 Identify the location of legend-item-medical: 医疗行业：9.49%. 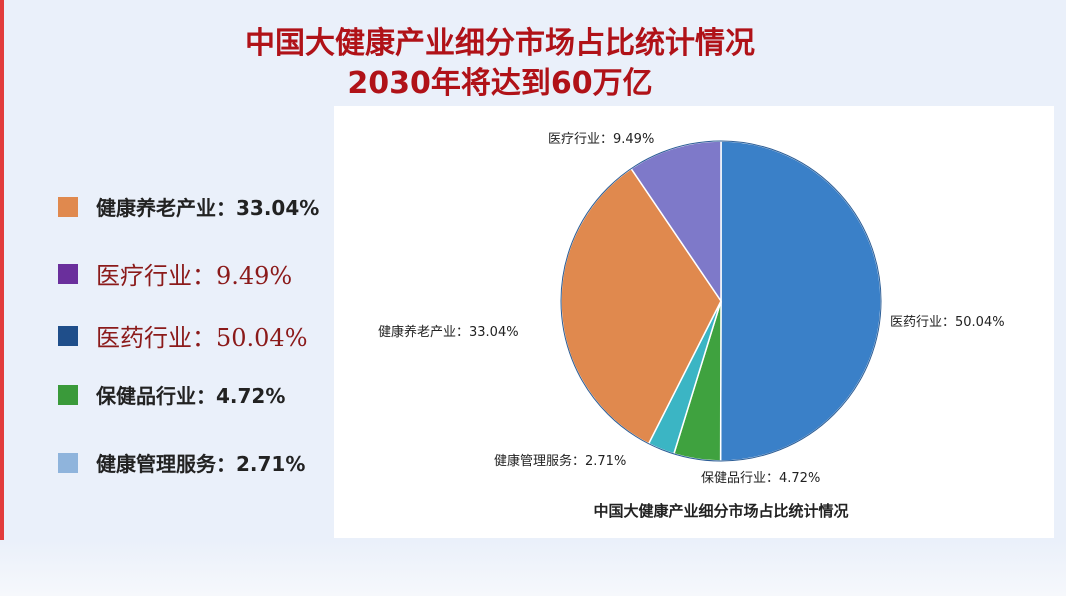
(175, 273).